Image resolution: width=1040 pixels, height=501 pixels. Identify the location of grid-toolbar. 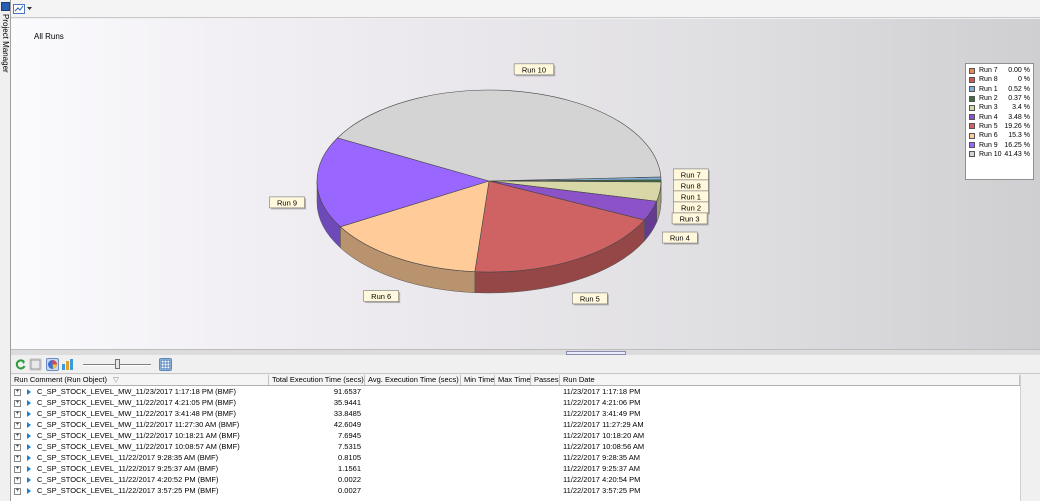
(525, 364).